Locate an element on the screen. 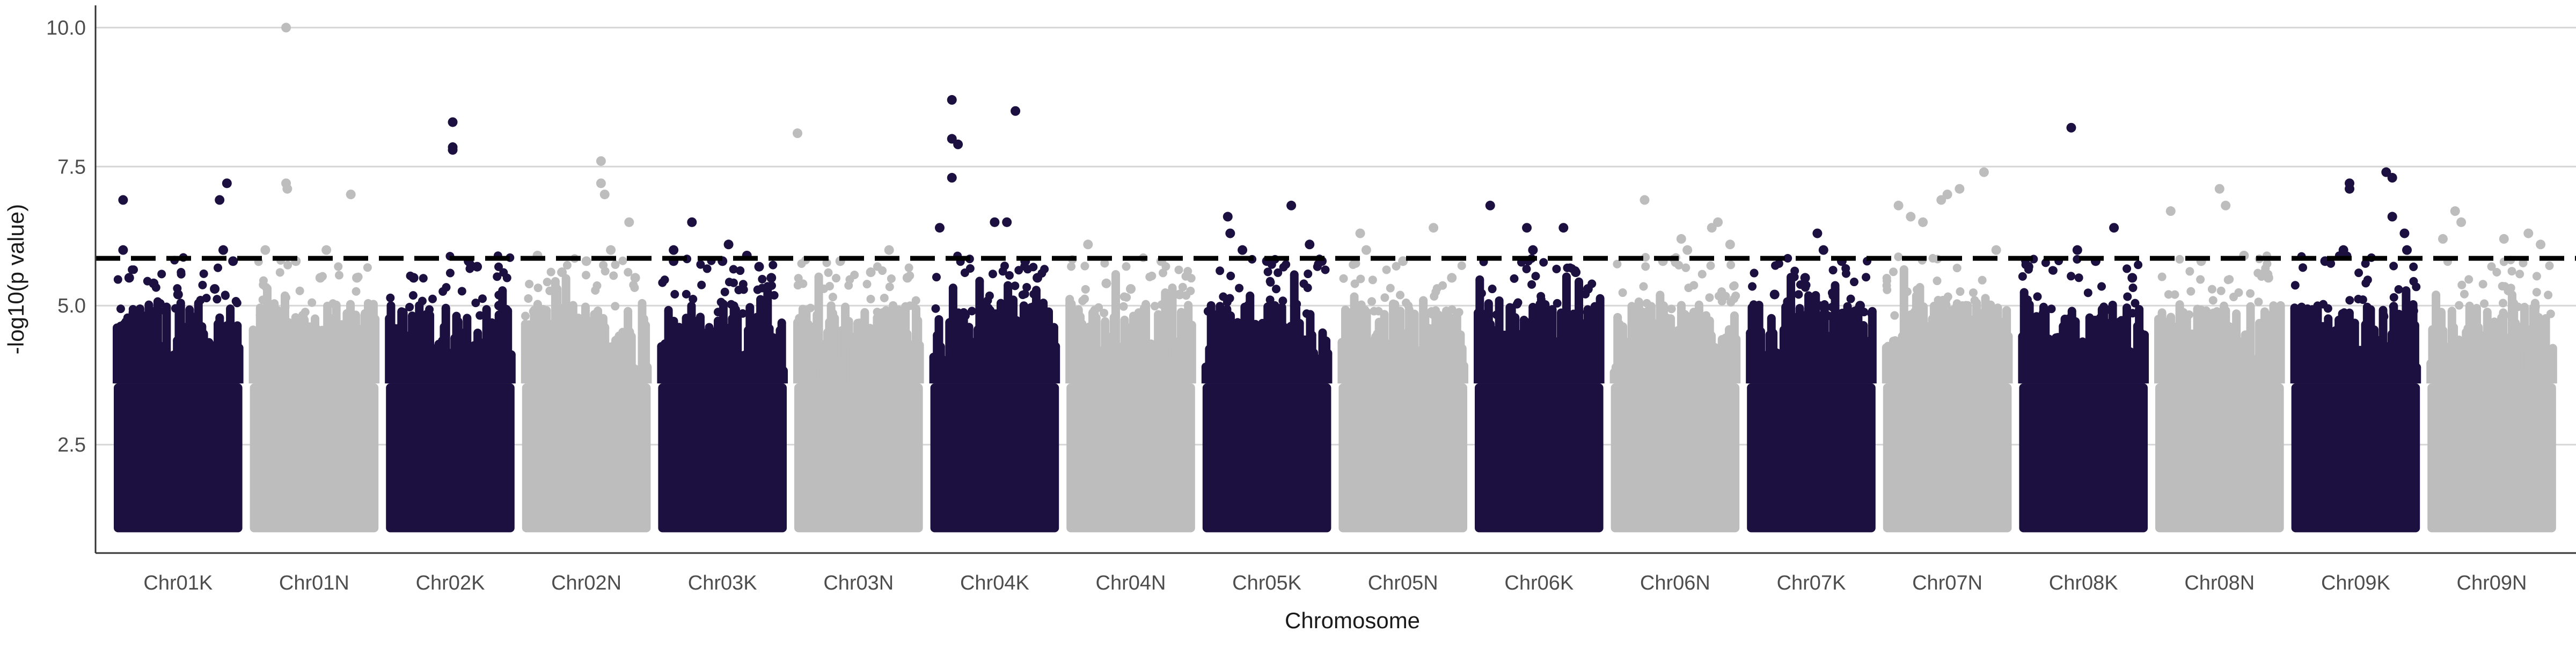 This screenshot has height=647, width=2576. x-tick-label: Chr05N is located at coordinates (1403, 583).